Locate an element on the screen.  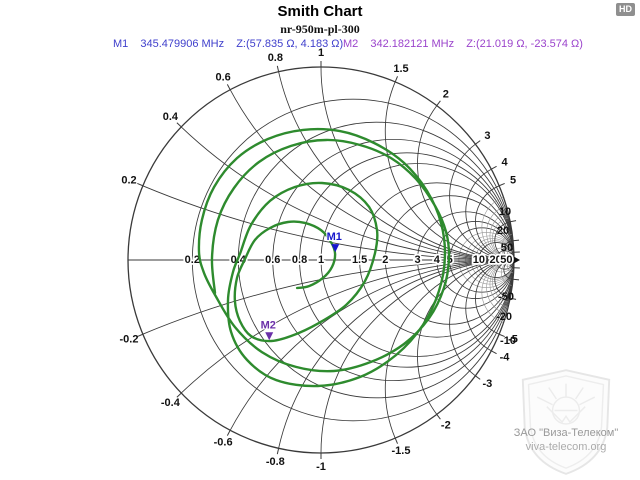
grid-label: -5 is located at coordinates (513, 340).